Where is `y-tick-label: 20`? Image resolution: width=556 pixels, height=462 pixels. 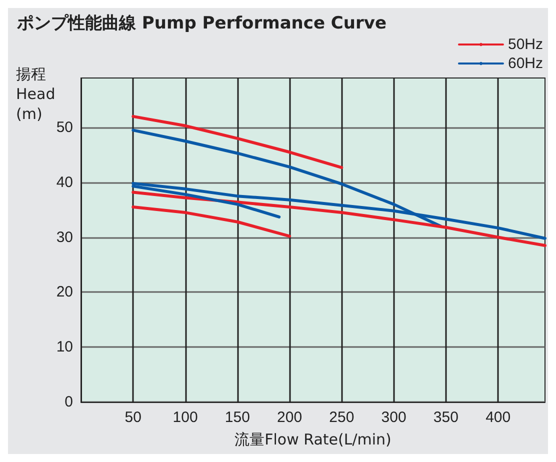
y-tick-label: 20 is located at coordinates (64, 292).